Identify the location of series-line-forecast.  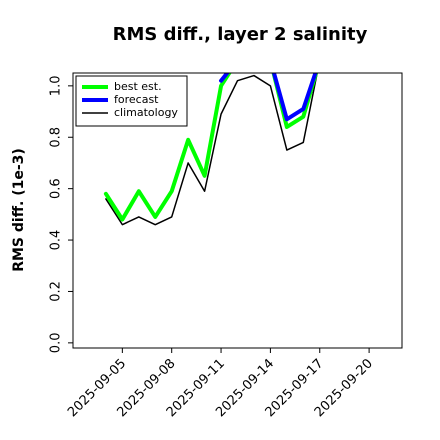
(268, 97).